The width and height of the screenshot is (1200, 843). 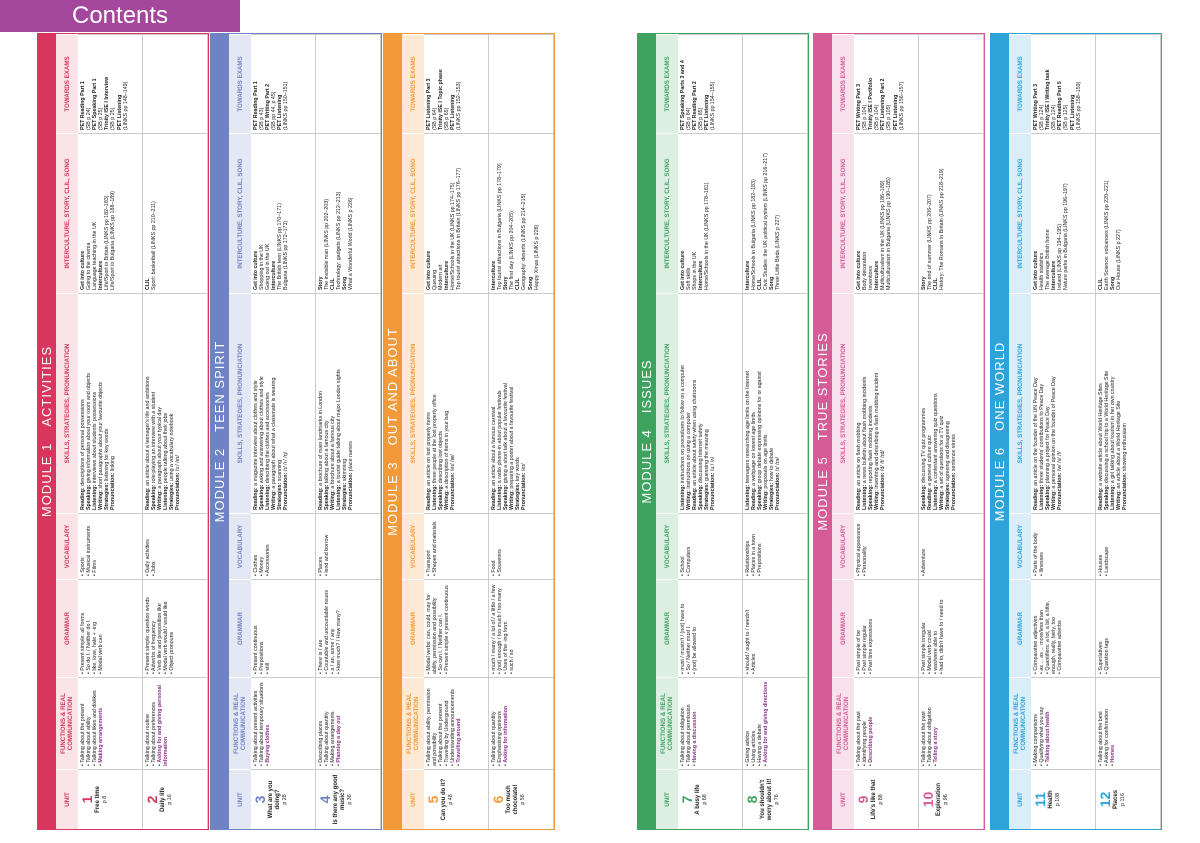 I want to click on unit-cell: 11 Health p 108, so click(x=1063, y=799).